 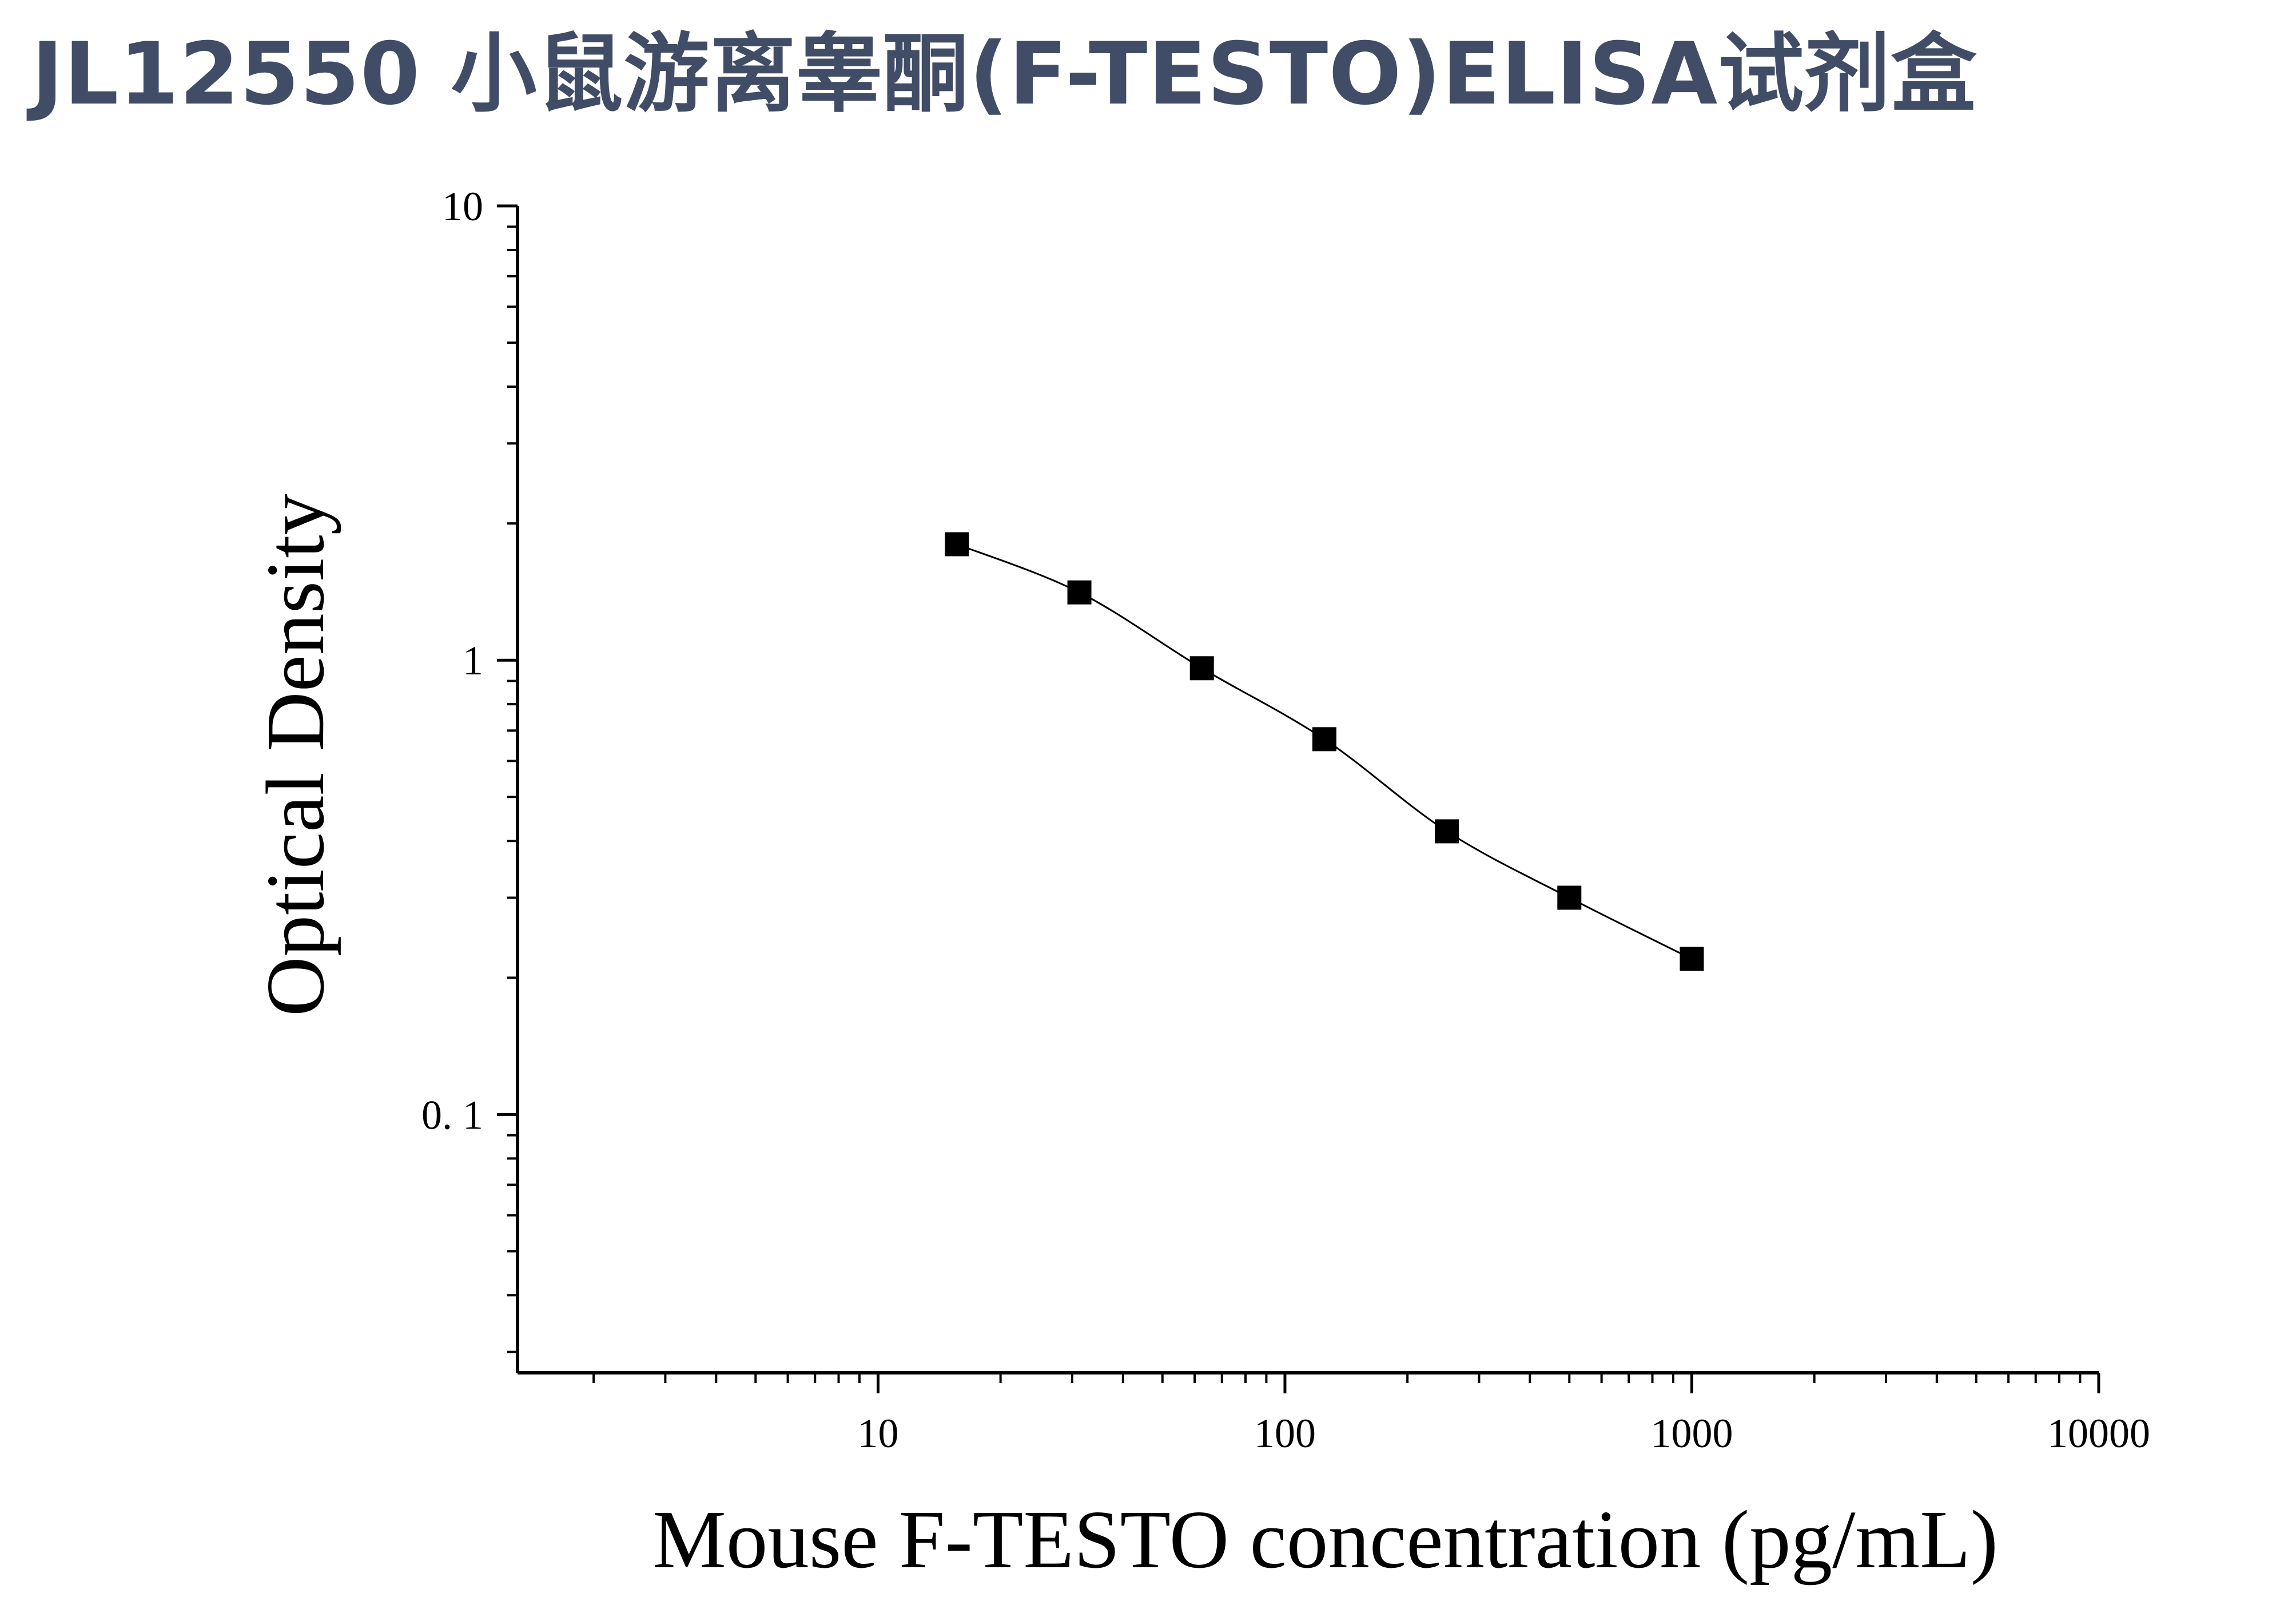 What do you see at coordinates (1325, 1540) in the screenshot?
I see `x-axis-title: Mouse F-TESTO concentration (pg/mL)` at bounding box center [1325, 1540].